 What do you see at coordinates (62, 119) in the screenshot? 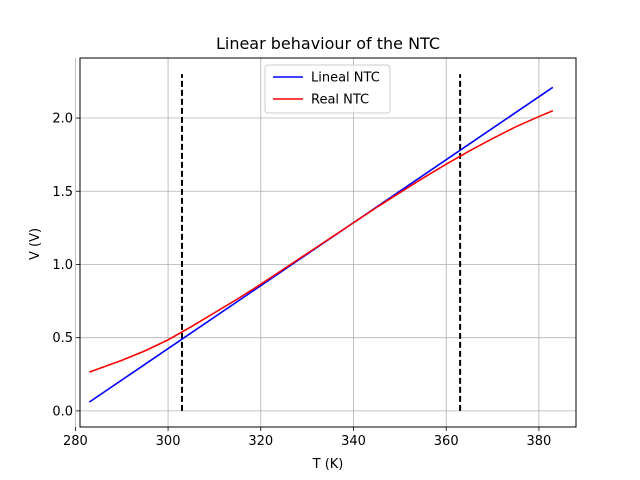
I see `y-tick-label: 2.0` at bounding box center [62, 119].